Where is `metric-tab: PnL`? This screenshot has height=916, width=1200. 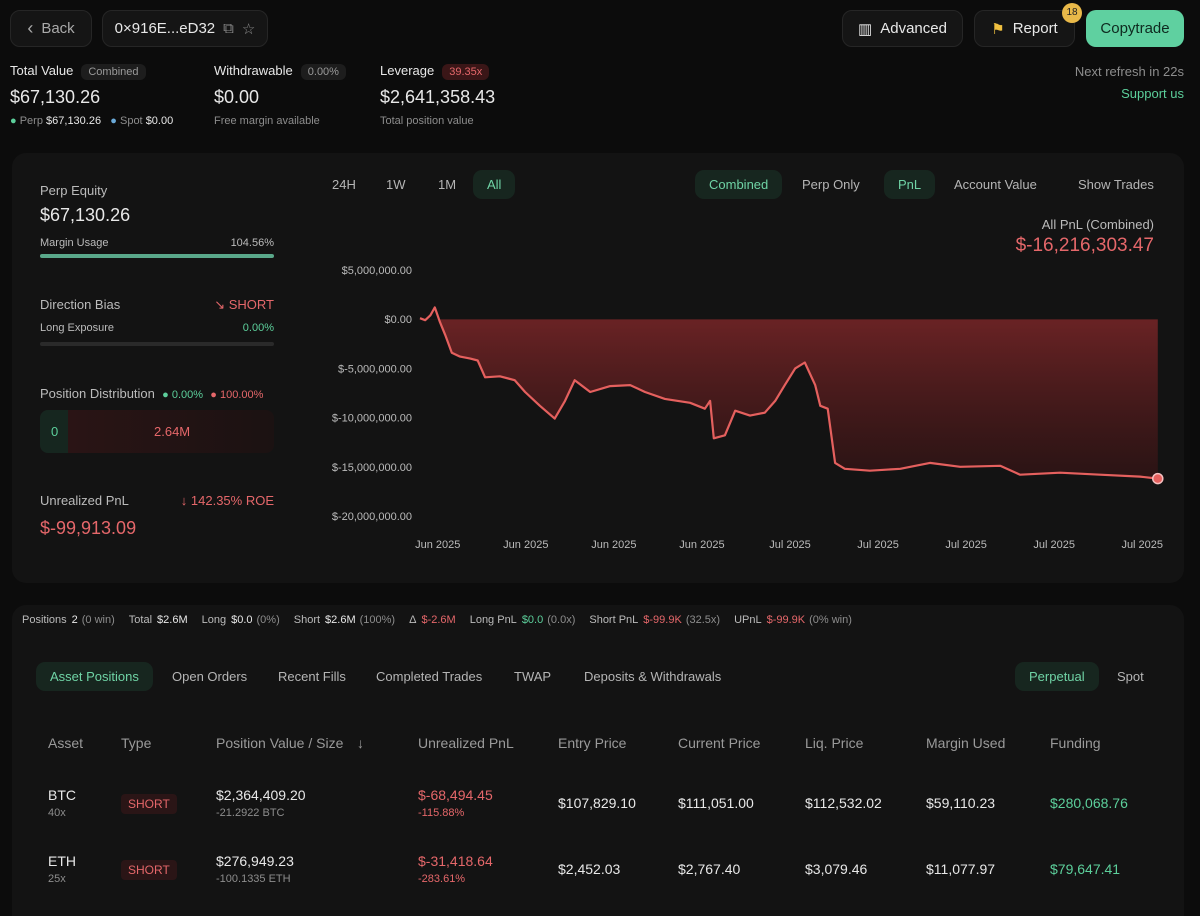
metric-tab: PnL is located at coordinates (910, 184).